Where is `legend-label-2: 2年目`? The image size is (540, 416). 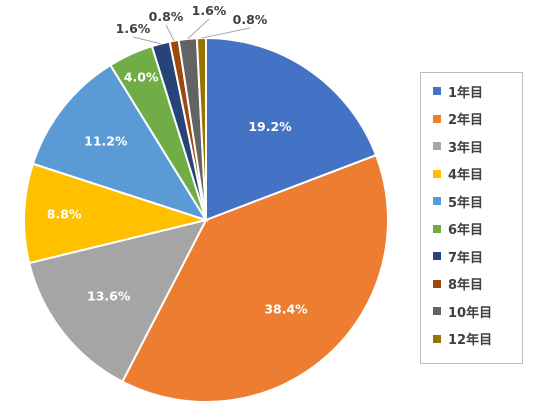 legend-label-2: 2年目 is located at coordinates (466, 120).